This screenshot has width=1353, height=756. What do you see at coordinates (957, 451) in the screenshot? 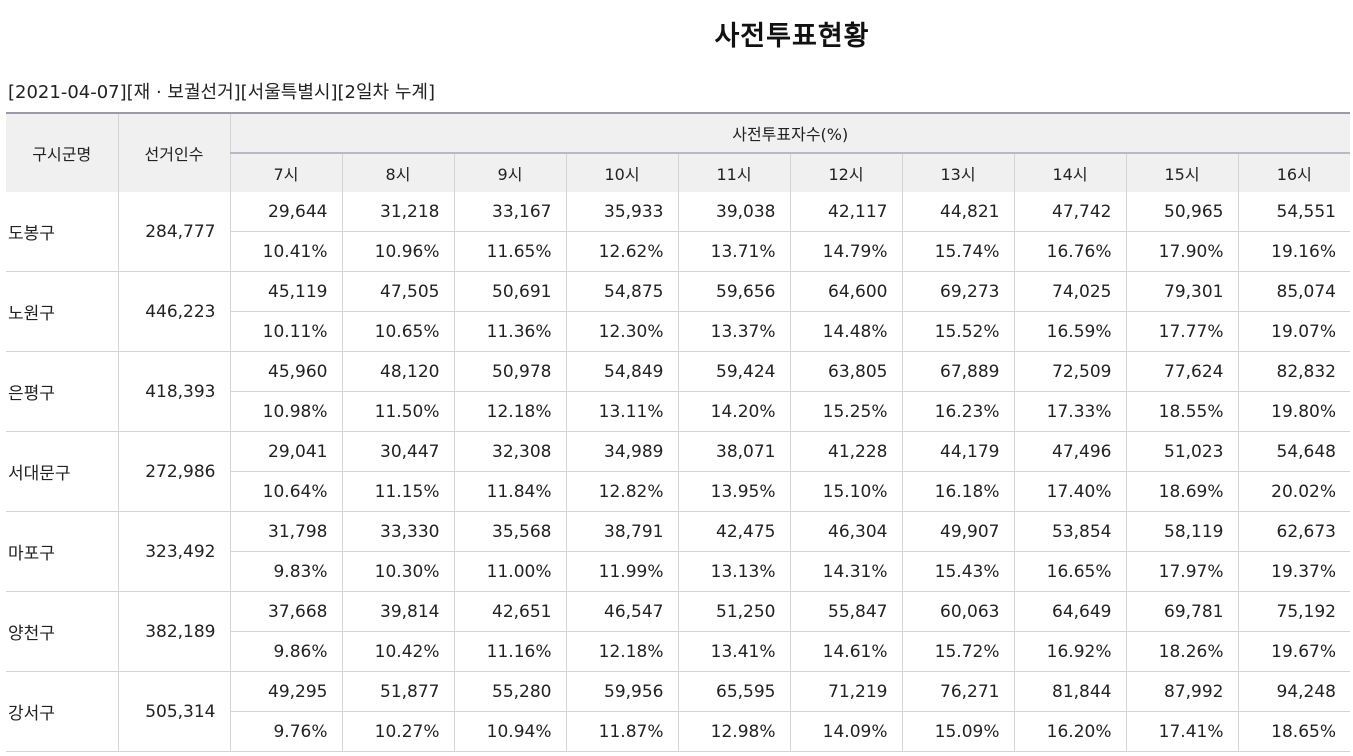
I see `early-voter-count: 44,179` at bounding box center [957, 451].